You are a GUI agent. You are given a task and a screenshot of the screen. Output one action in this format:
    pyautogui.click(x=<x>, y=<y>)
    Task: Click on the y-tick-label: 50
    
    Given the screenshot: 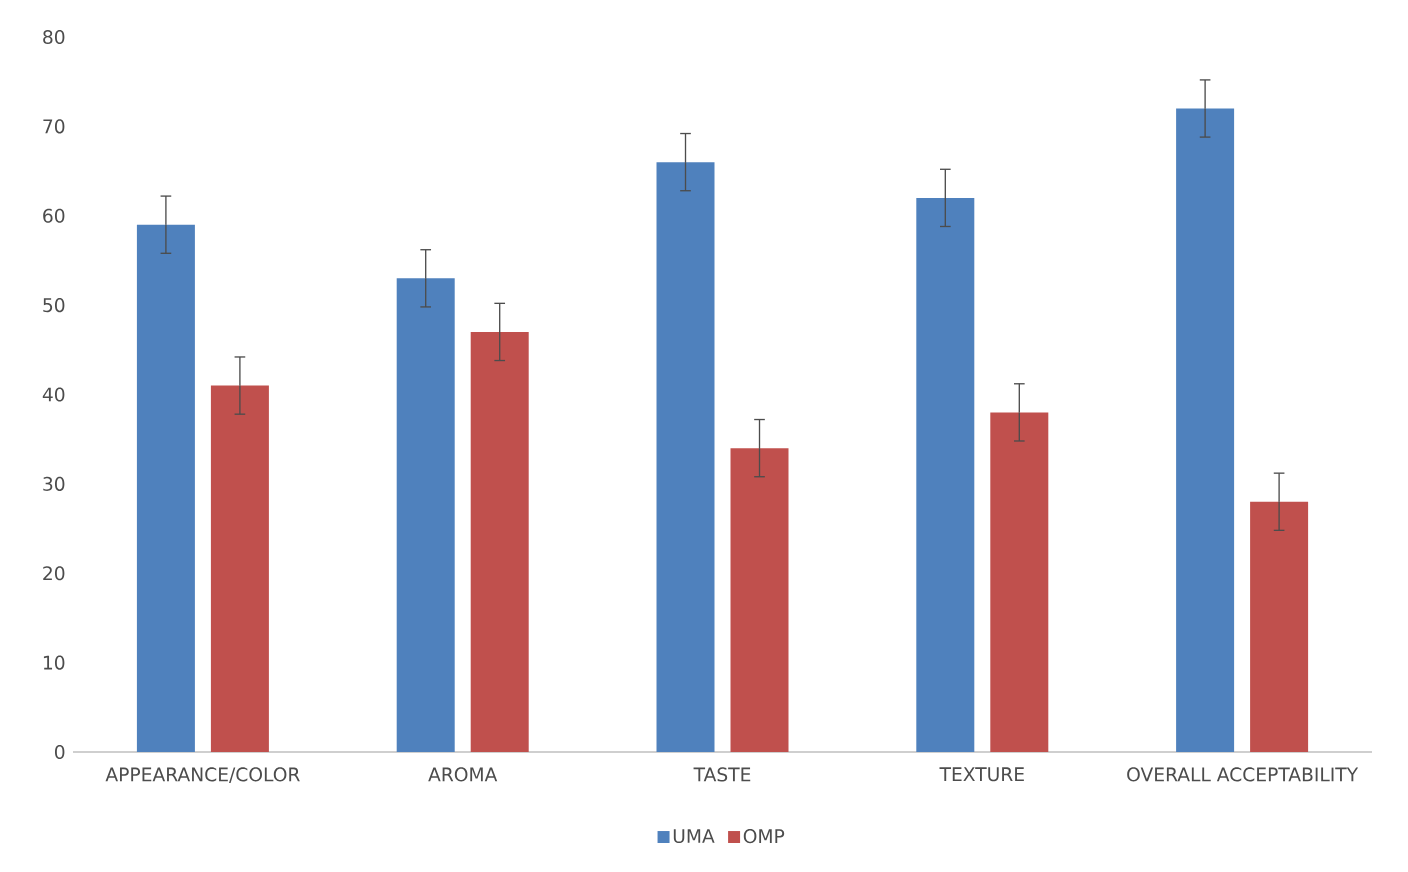 What is the action you would take?
    pyautogui.click(x=54, y=305)
    